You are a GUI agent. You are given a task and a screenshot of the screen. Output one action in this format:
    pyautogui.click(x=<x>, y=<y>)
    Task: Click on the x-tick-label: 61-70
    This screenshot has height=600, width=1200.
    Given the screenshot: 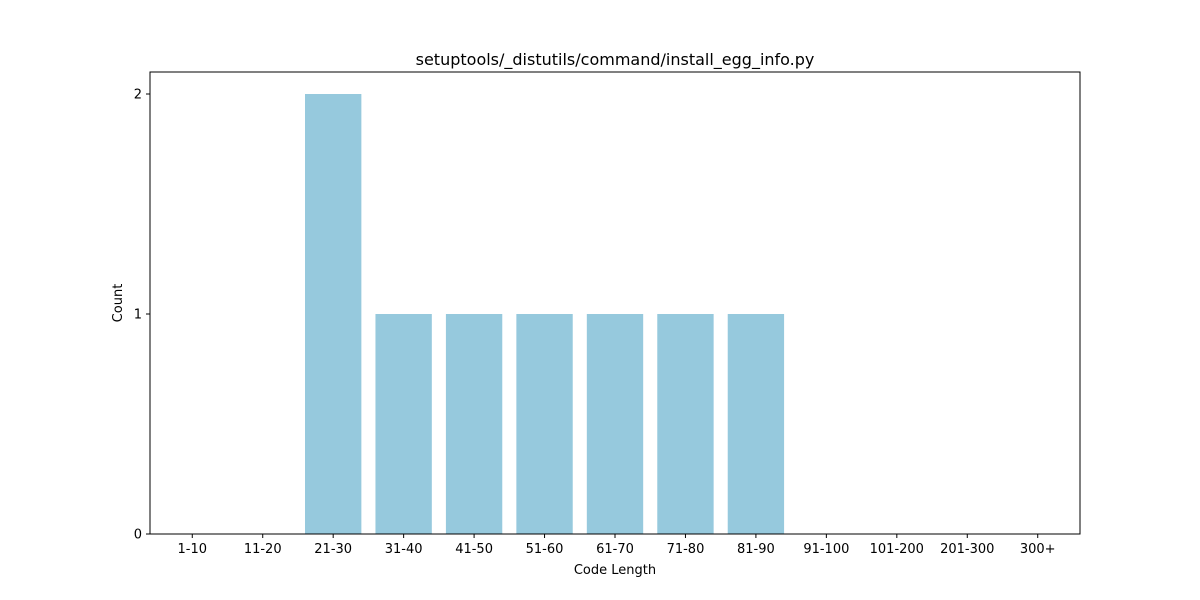 What is the action you would take?
    pyautogui.click(x=615, y=549)
    